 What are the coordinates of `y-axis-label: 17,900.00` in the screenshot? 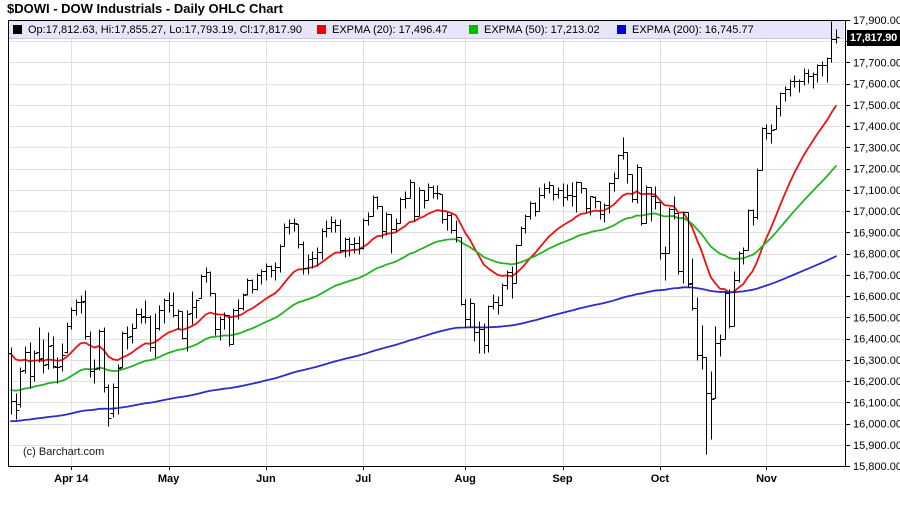 It's located at (876, 21).